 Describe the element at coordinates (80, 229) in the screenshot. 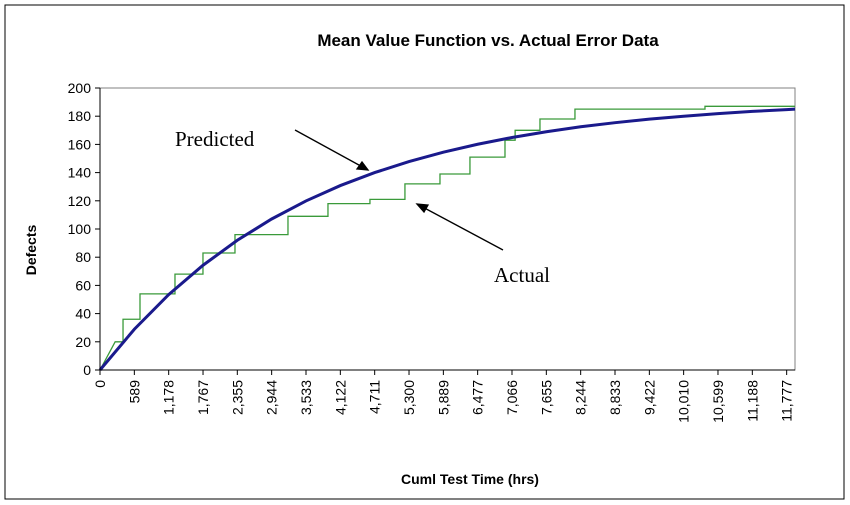

I see `y-tick-label: 100` at that location.